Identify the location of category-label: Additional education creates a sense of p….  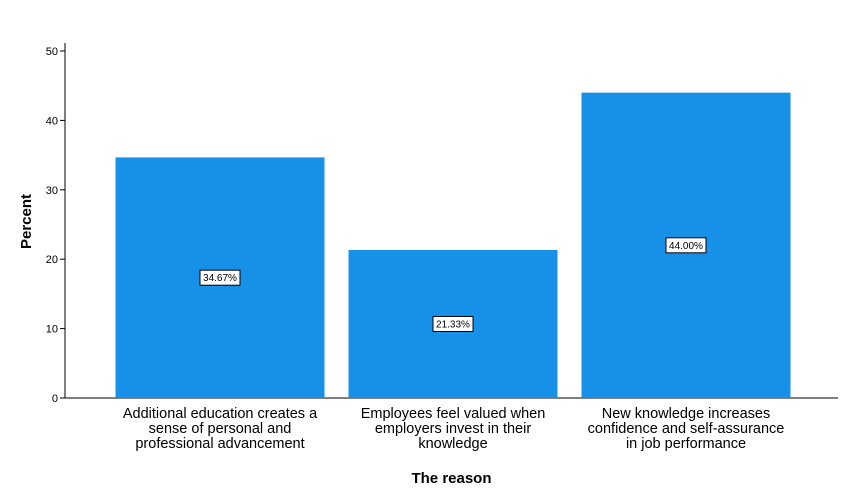
(220, 429).